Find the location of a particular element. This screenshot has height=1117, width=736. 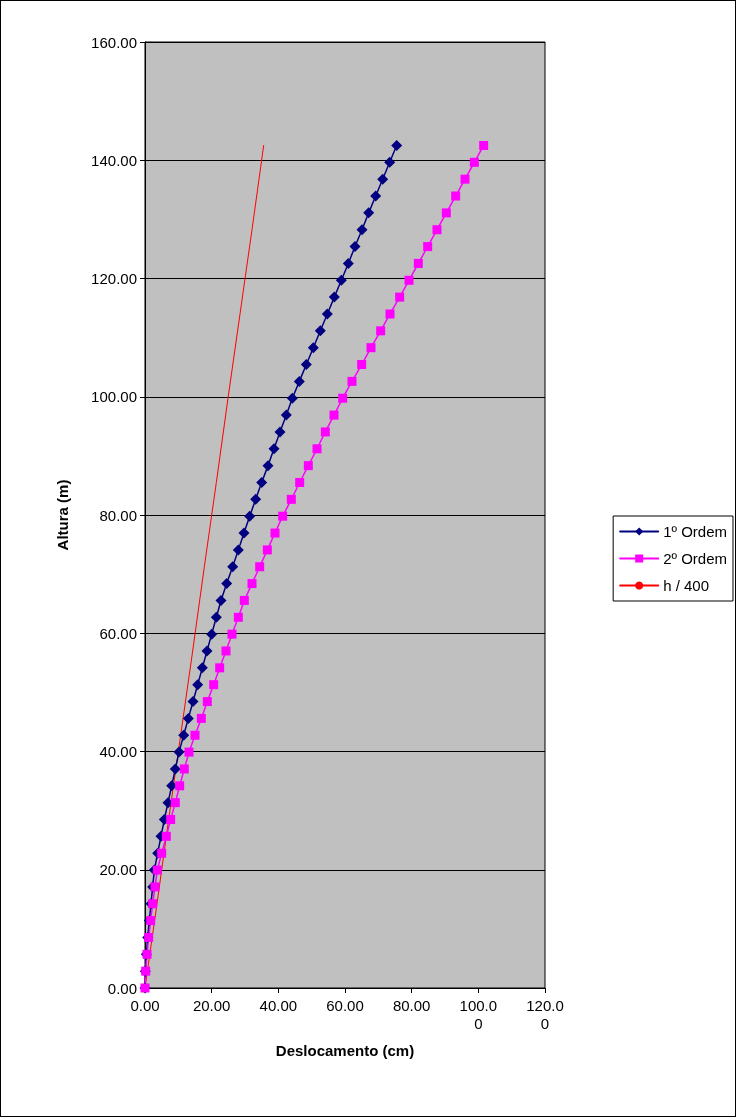

y-tick-label: 120.00 is located at coordinates (114, 278).